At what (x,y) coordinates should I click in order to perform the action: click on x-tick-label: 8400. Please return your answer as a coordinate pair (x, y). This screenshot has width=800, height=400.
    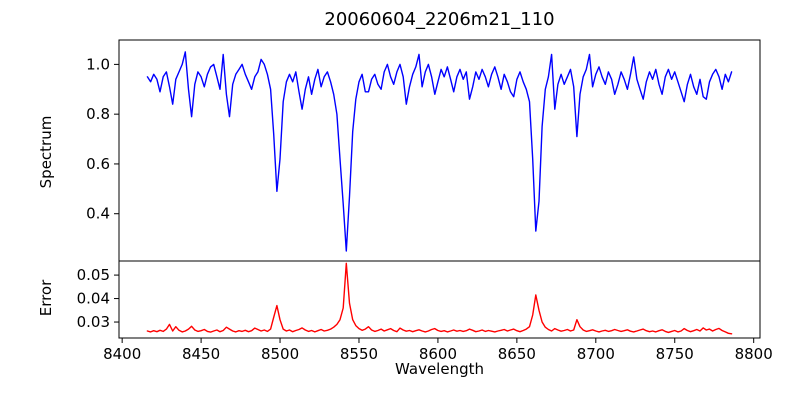
    Looking at the image, I should click on (122, 354).